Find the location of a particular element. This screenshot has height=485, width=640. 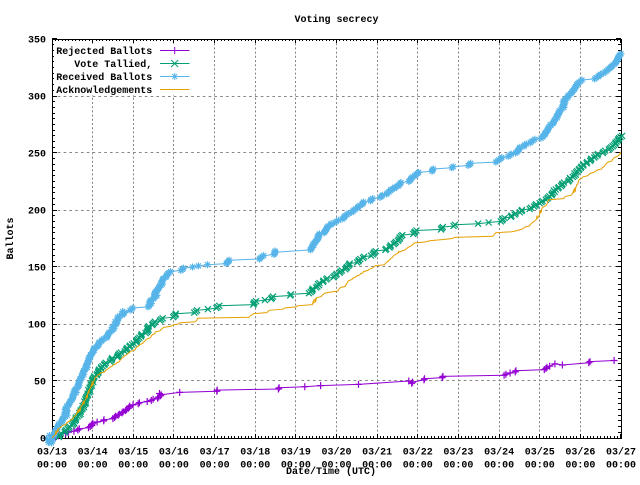

svg-text: 03/26 is located at coordinates (580, 453).